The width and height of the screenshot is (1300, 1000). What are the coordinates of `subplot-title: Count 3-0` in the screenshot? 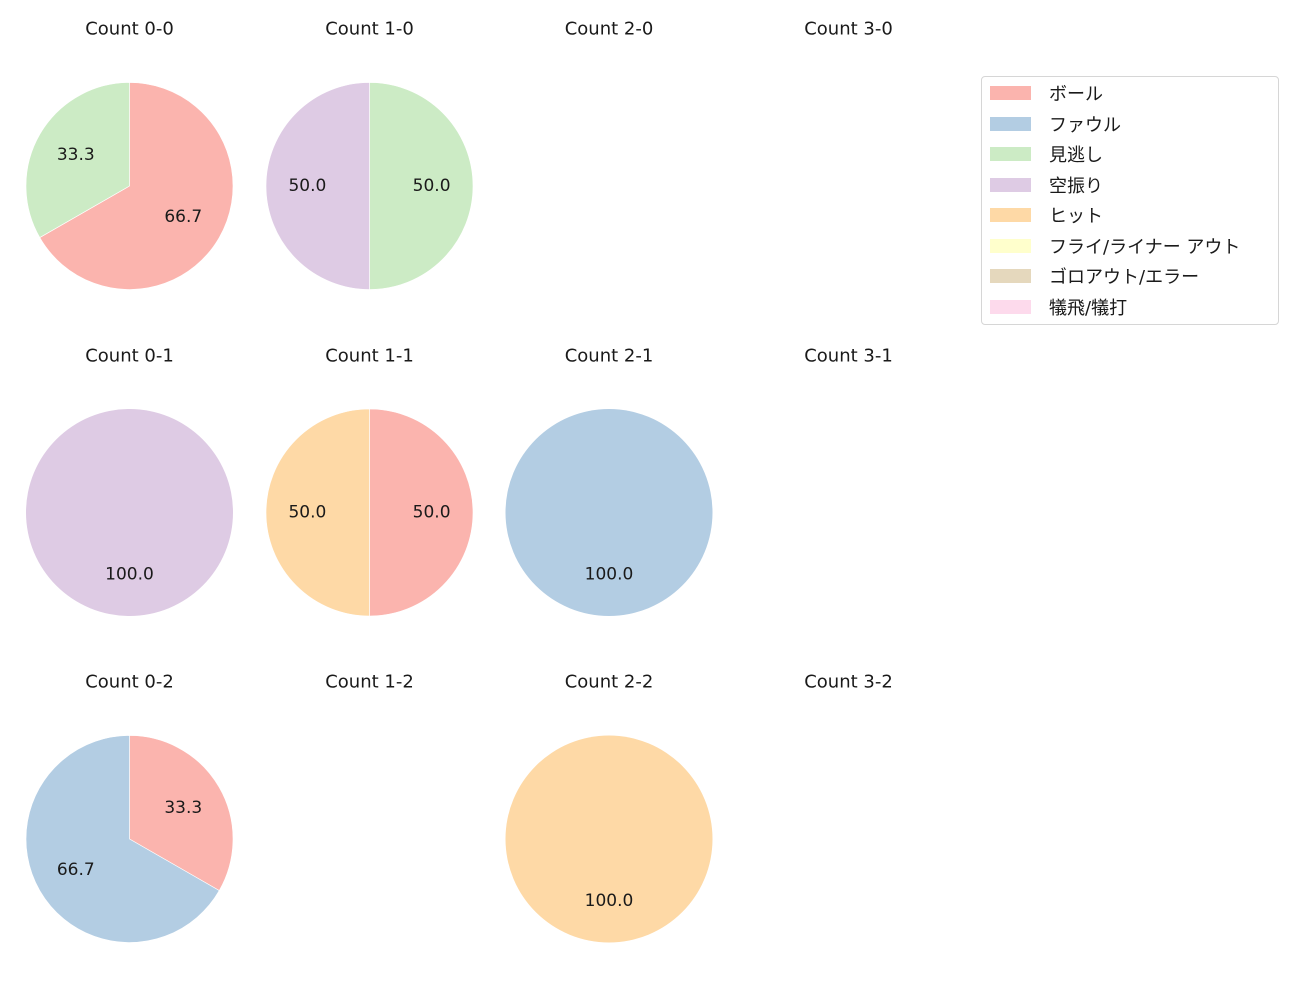 It's located at (848, 29).